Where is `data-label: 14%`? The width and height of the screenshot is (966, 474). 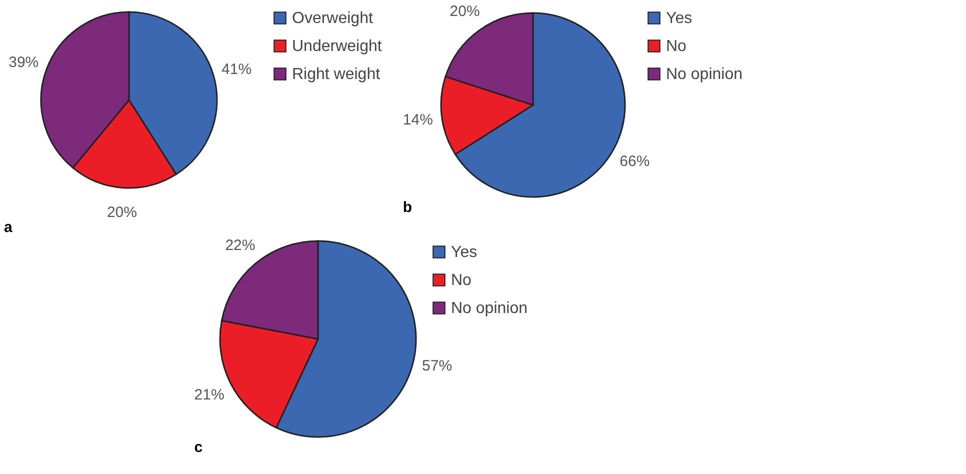 data-label: 14% is located at coordinates (417, 120).